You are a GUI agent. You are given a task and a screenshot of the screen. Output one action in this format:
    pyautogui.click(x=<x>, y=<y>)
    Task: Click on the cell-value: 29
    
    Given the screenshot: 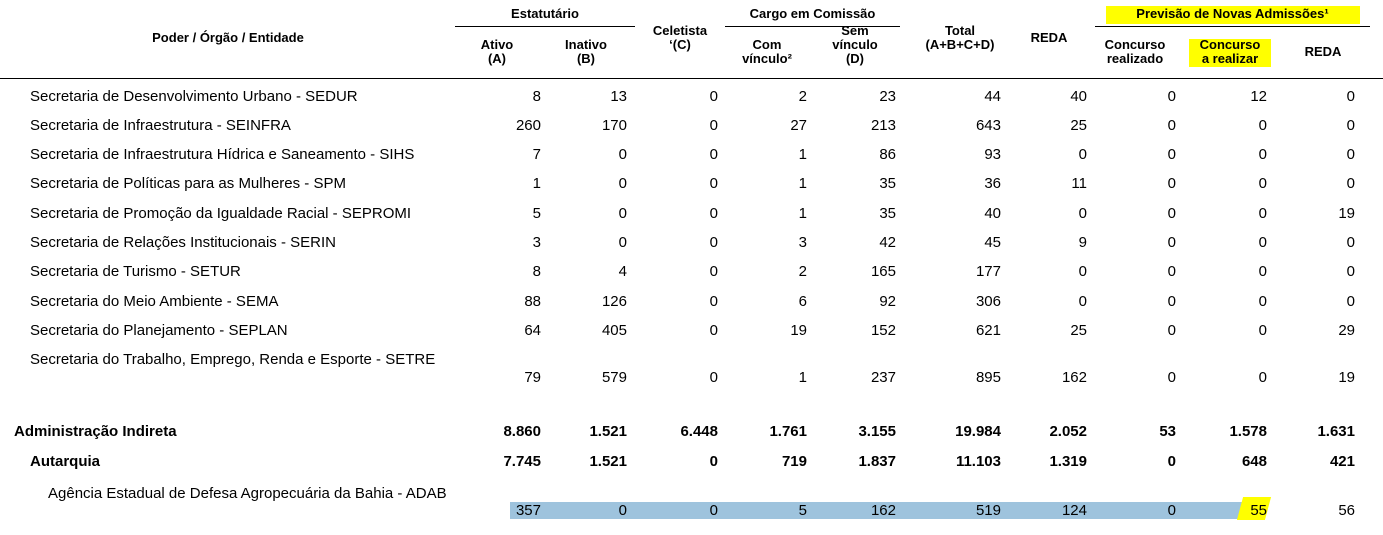 What is the action you would take?
    pyautogui.click(x=1346, y=330)
    